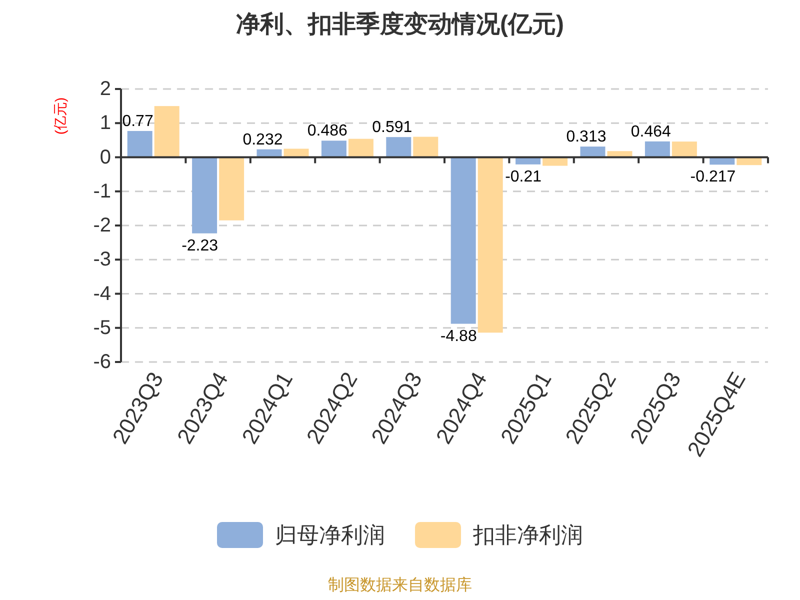 The image size is (800, 600). I want to click on text: 制图数据来自数据库, so click(400, 585).